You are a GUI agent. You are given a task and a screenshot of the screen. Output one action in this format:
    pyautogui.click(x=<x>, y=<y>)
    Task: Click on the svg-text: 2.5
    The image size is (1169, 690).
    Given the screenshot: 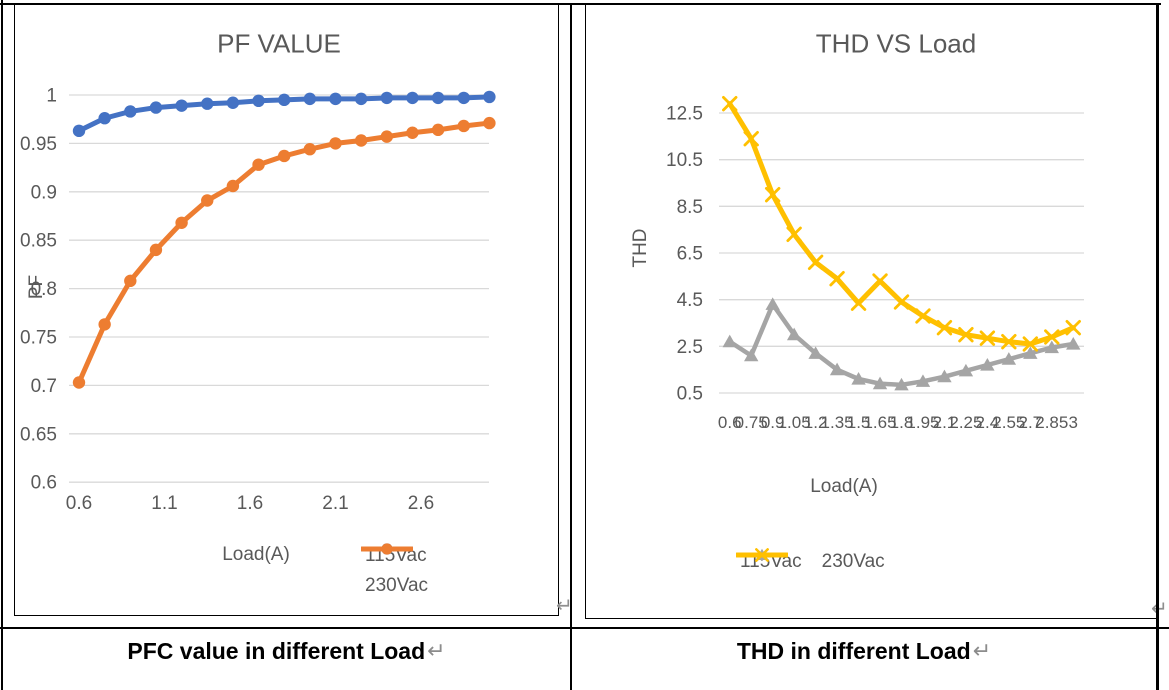 What is the action you would take?
    pyautogui.click(x=690, y=347)
    